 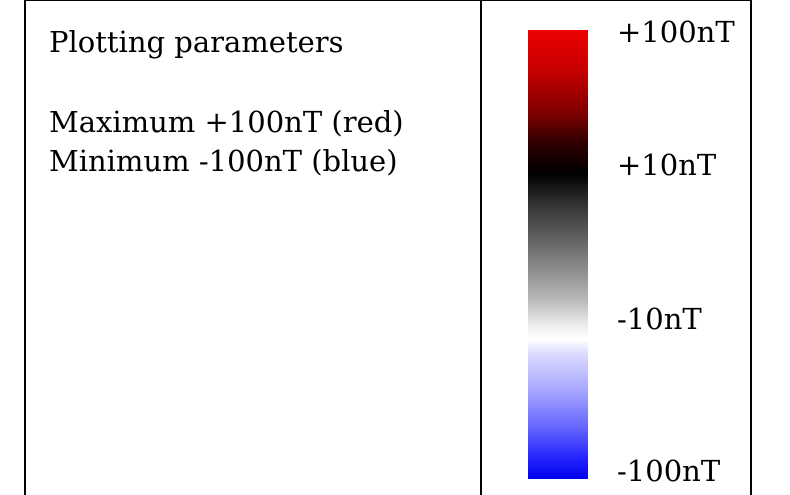 I want to click on colorbar-tick-label: -100nT, so click(x=669, y=471).